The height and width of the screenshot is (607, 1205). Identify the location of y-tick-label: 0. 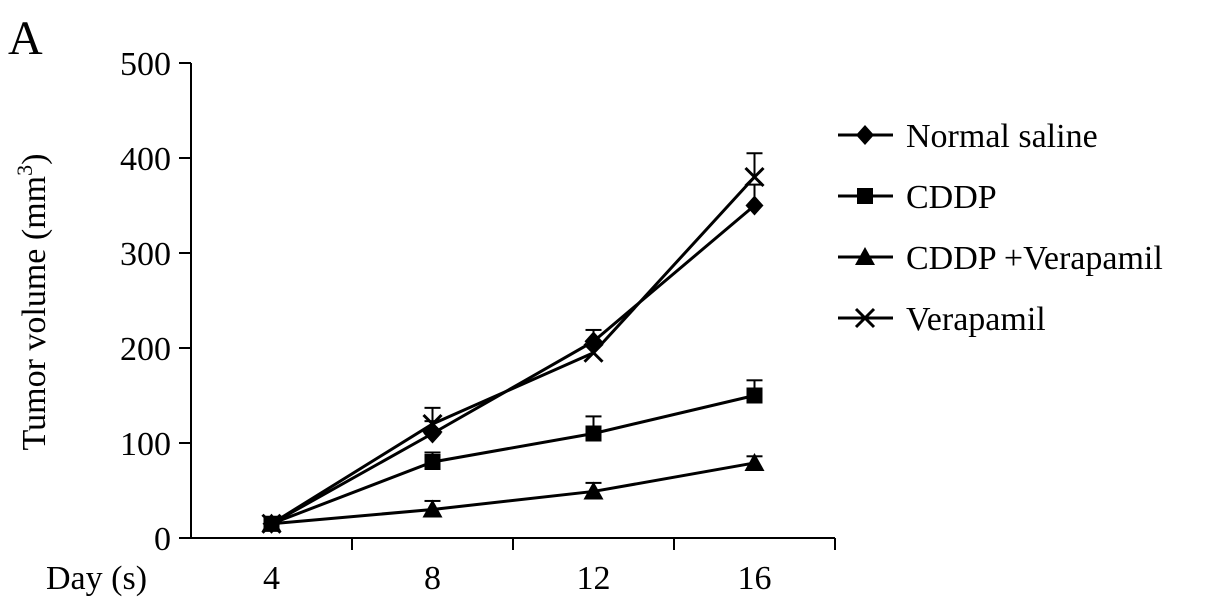
(162, 539).